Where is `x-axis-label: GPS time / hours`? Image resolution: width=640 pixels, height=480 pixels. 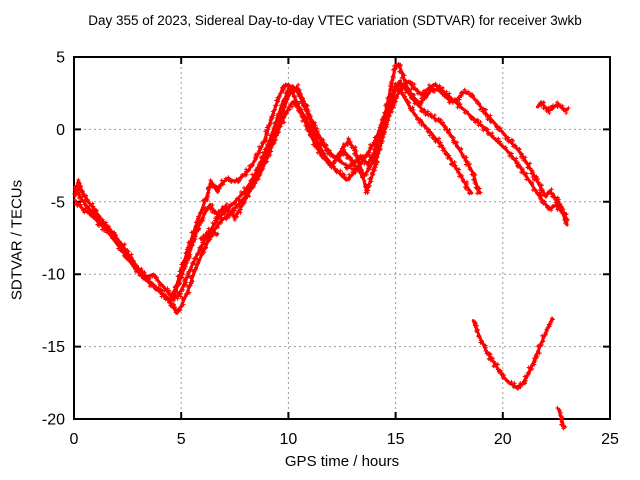
x-axis-label: GPS time / hours is located at coordinates (342, 461).